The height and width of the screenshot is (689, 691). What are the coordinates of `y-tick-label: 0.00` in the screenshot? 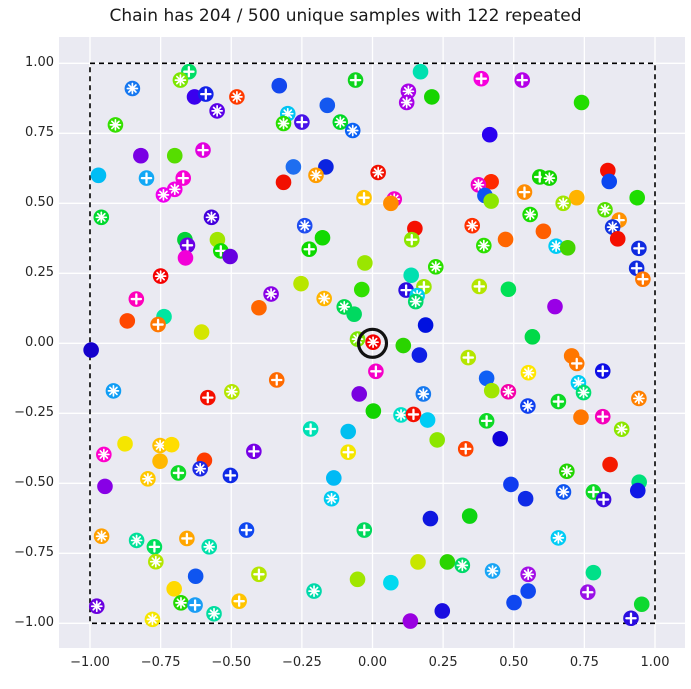 It's located at (39, 343).